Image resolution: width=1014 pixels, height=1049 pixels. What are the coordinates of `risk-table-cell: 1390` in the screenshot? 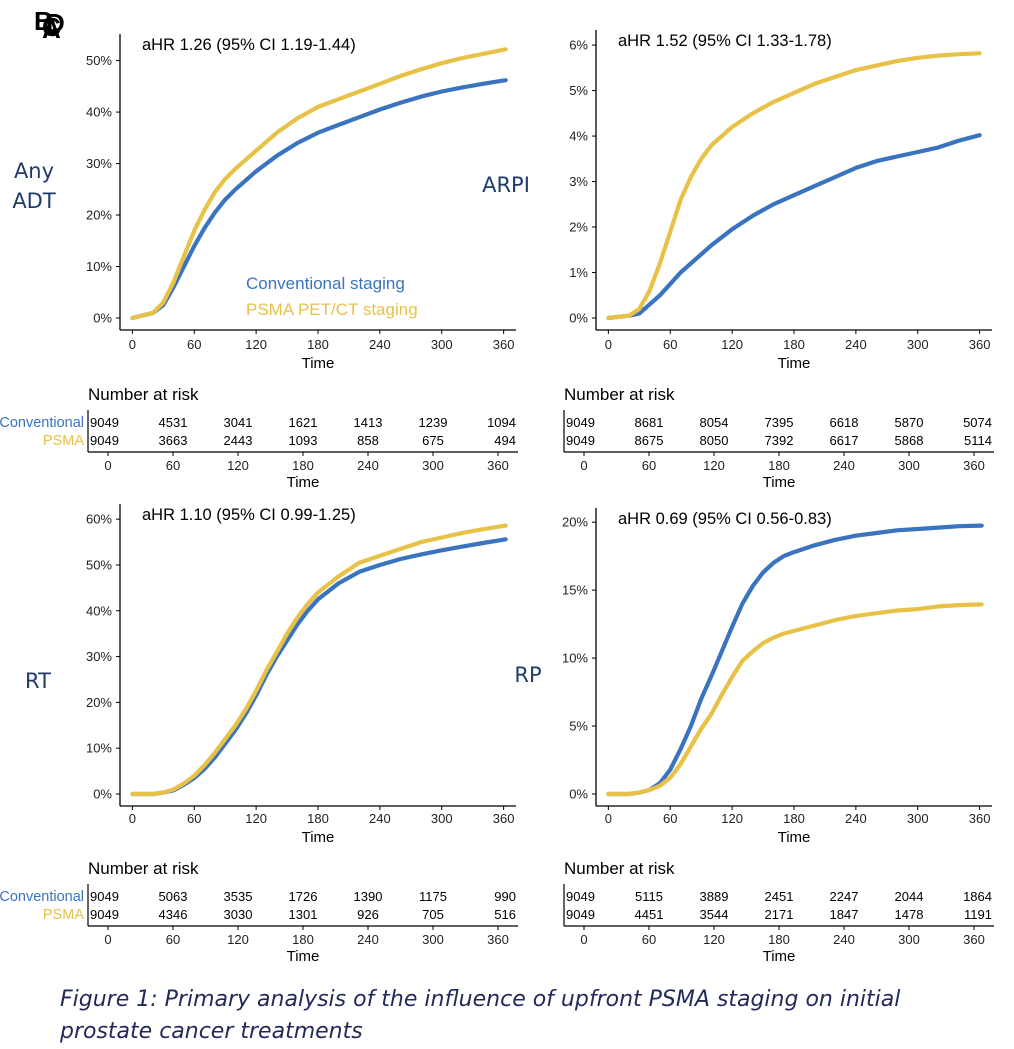 It's located at (368, 896).